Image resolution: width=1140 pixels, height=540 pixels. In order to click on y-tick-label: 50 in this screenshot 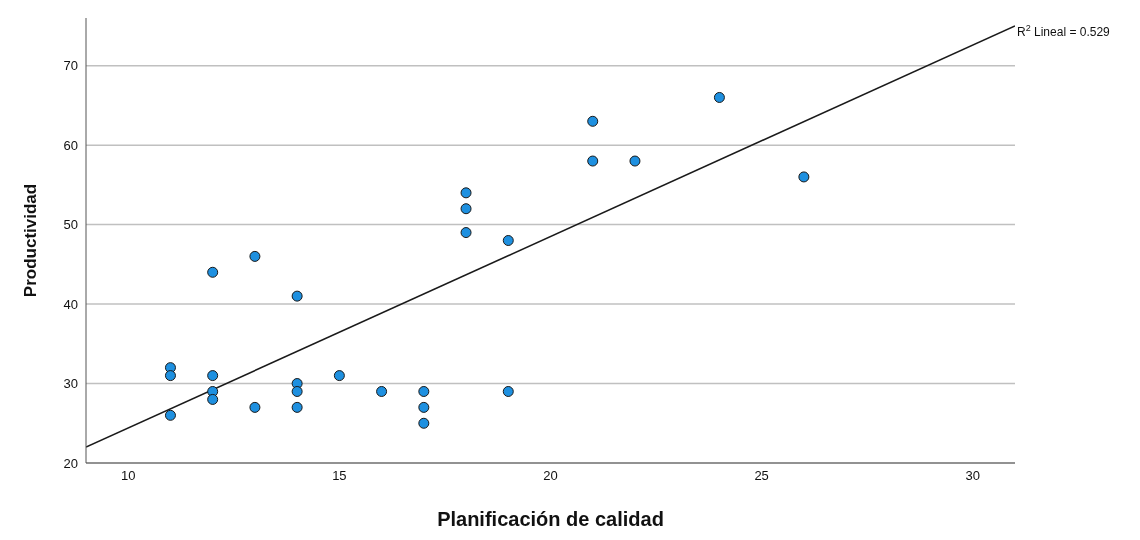, I will do `click(70, 225)`.